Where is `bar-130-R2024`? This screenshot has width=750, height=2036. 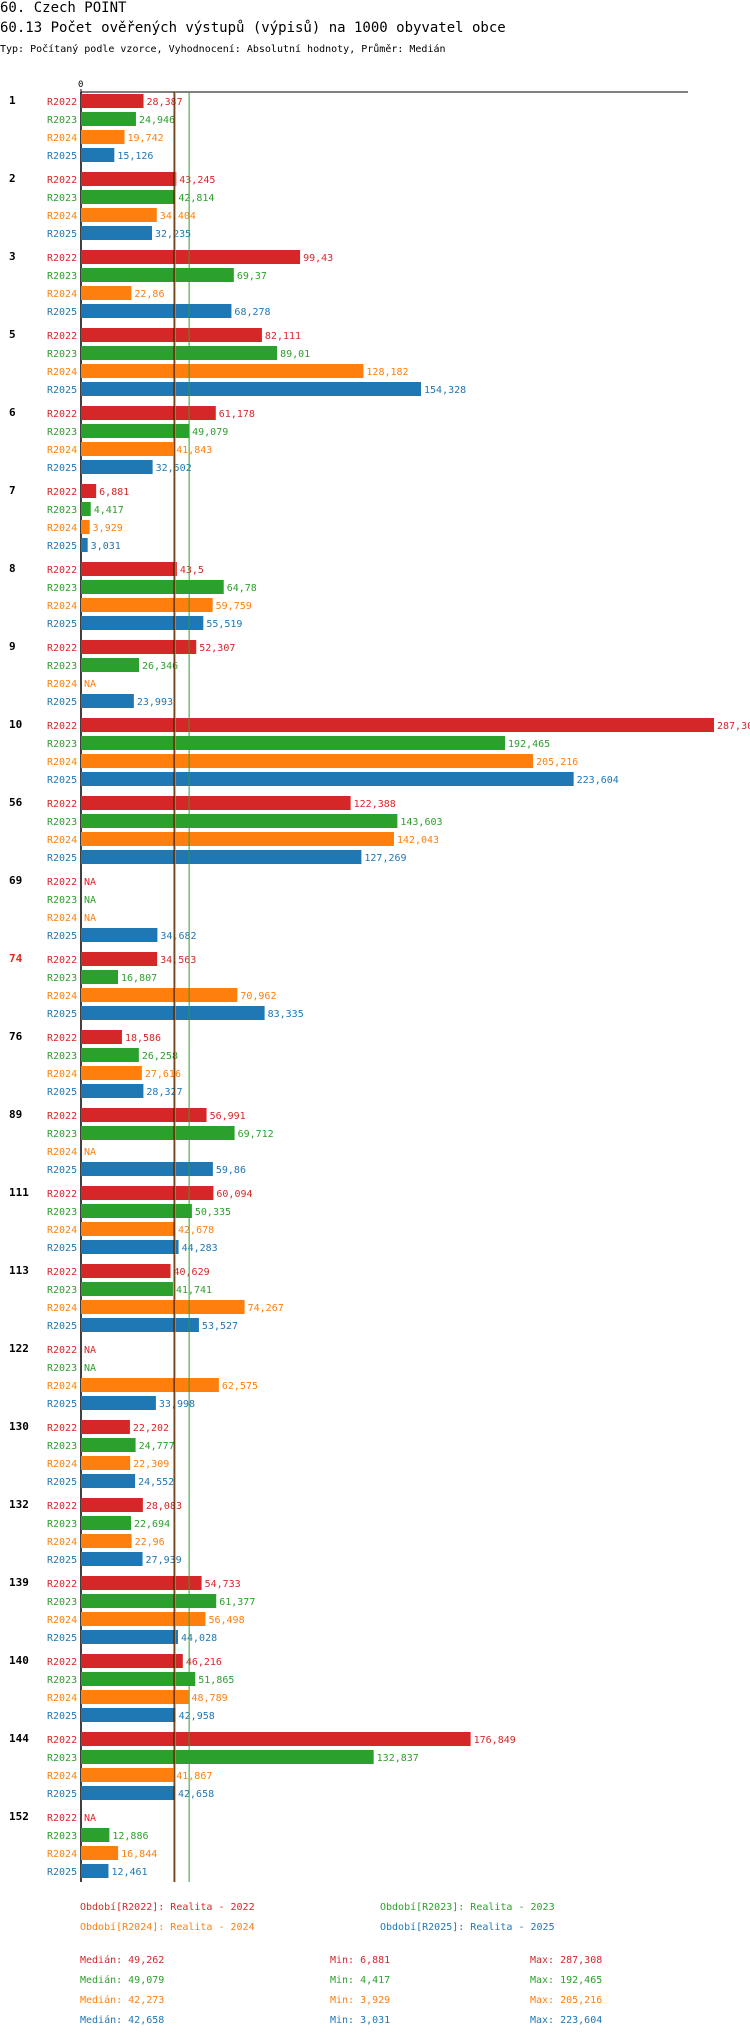
bar-130-R2024 is located at coordinates (106, 1463).